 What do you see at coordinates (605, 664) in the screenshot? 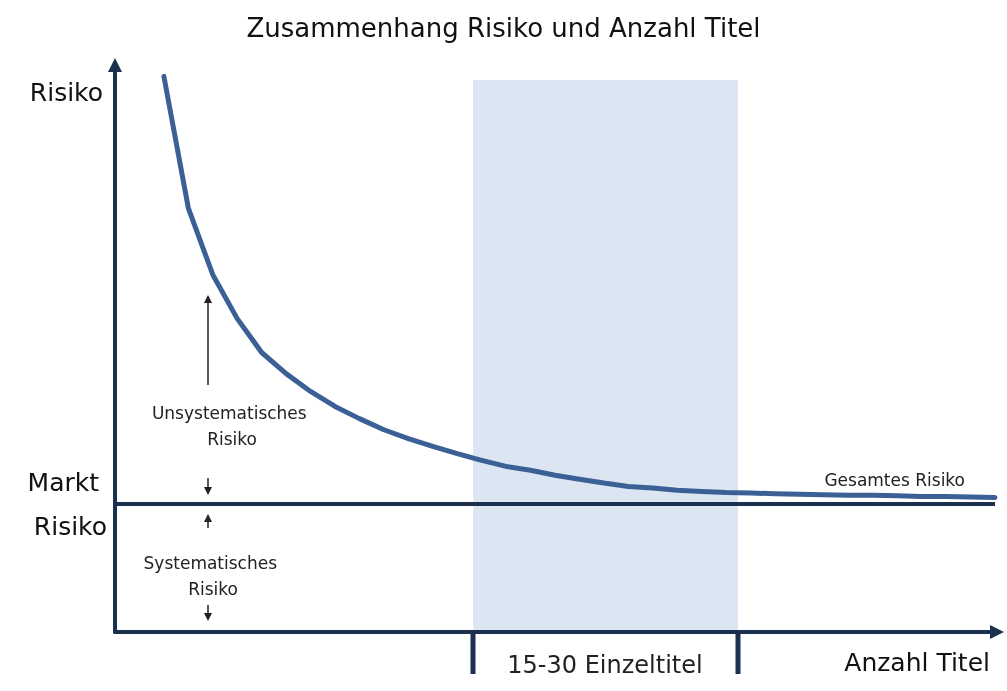
I see `text: 15-30 Einzeltitel` at bounding box center [605, 664].